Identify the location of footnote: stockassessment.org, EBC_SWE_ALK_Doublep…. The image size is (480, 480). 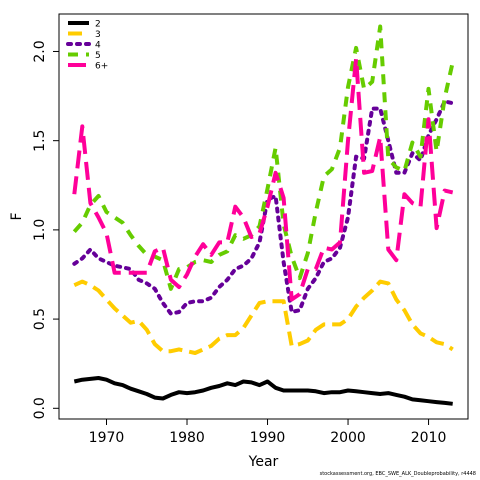
(397, 474).